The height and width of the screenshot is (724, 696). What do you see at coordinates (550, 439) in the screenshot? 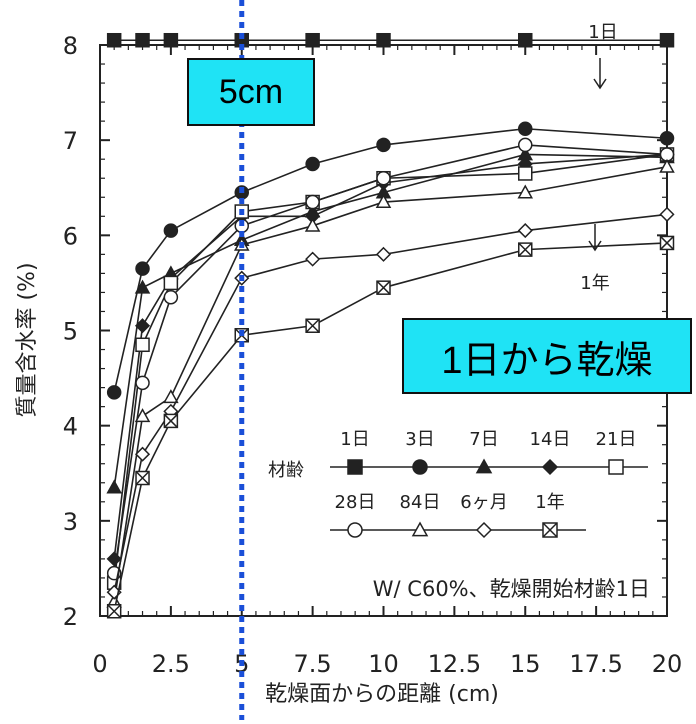
I see `legend-label: 14日` at bounding box center [550, 439].